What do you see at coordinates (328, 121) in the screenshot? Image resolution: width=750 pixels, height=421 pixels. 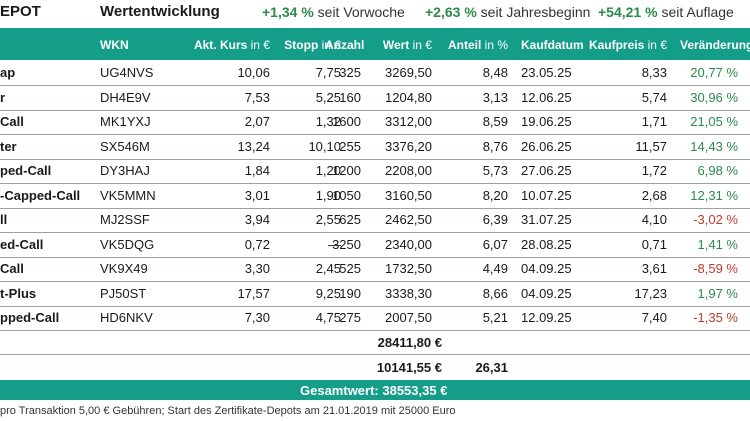 I see `cell-stopp: 1,32` at bounding box center [328, 121].